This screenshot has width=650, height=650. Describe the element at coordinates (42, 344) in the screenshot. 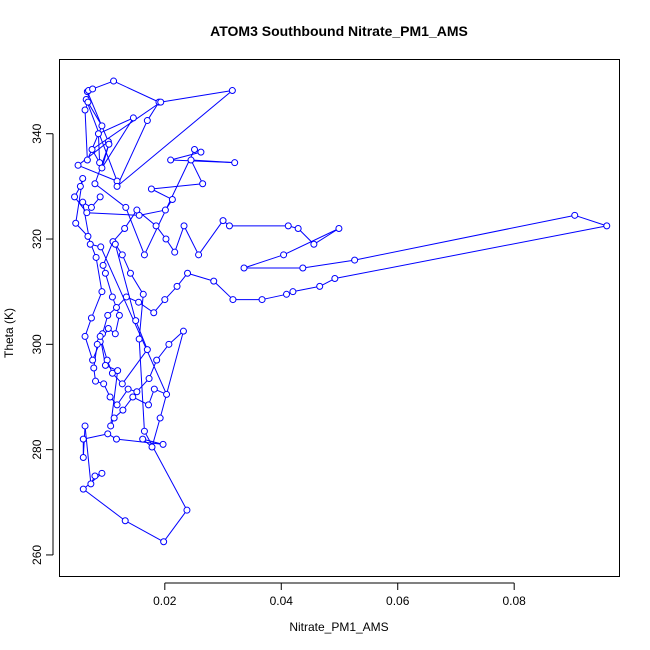

I see `y-axis: 260 280 300 320 340` at that location.